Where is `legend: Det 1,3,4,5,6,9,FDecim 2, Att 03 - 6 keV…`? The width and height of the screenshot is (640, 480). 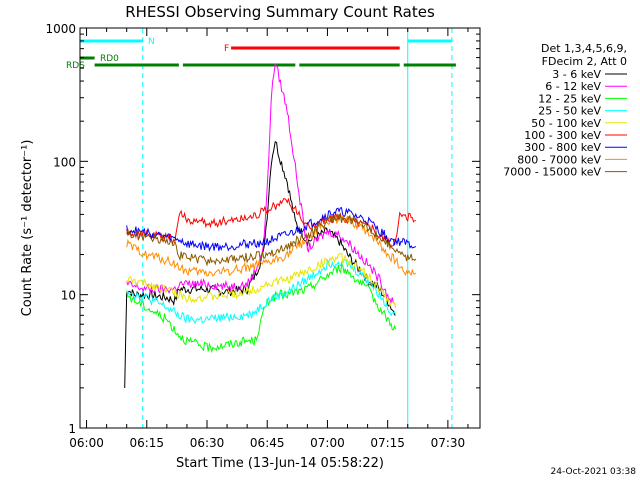 legend: Det 1,3,4,5,6,9,FDecim 2, Att 03 - 6 keV… is located at coordinates (565, 110).